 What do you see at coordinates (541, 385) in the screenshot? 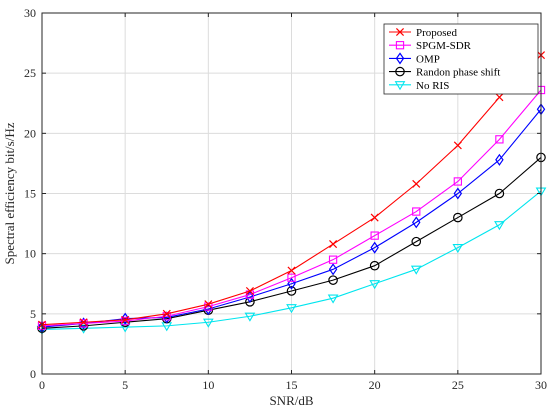
I see `x-tick-label: 30` at bounding box center [541, 385].